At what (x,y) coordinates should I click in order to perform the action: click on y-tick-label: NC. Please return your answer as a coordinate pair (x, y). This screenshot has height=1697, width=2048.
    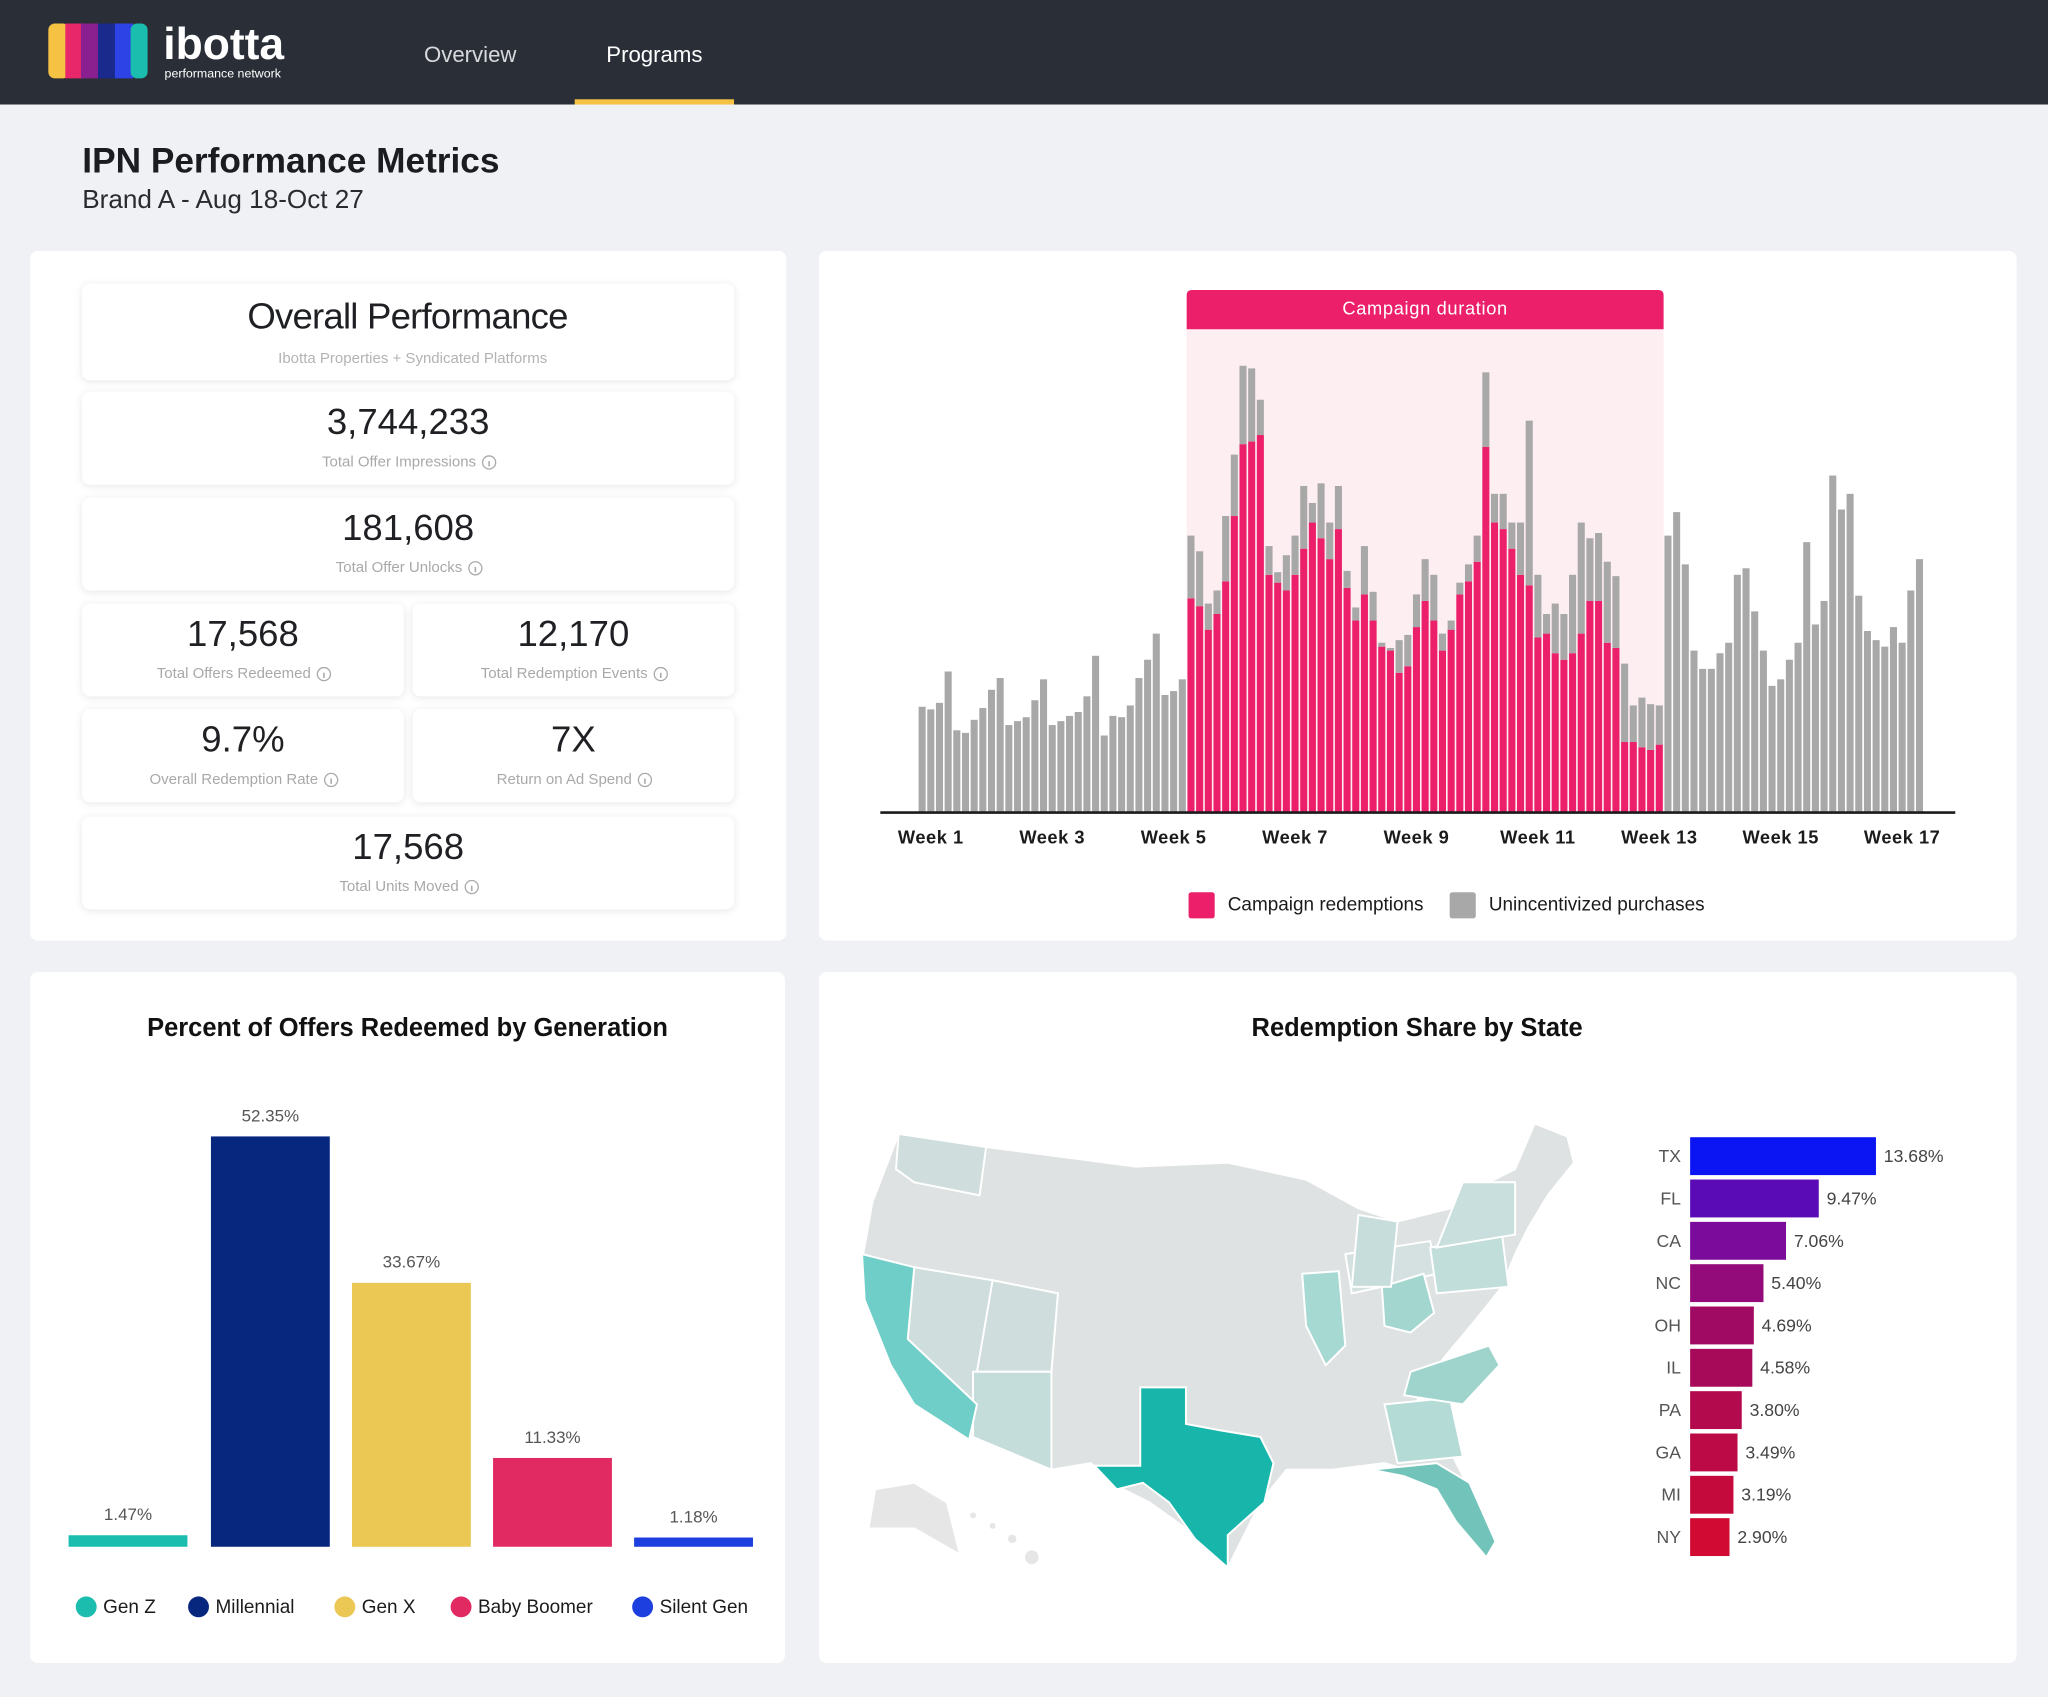
    Looking at the image, I should click on (1669, 1283).